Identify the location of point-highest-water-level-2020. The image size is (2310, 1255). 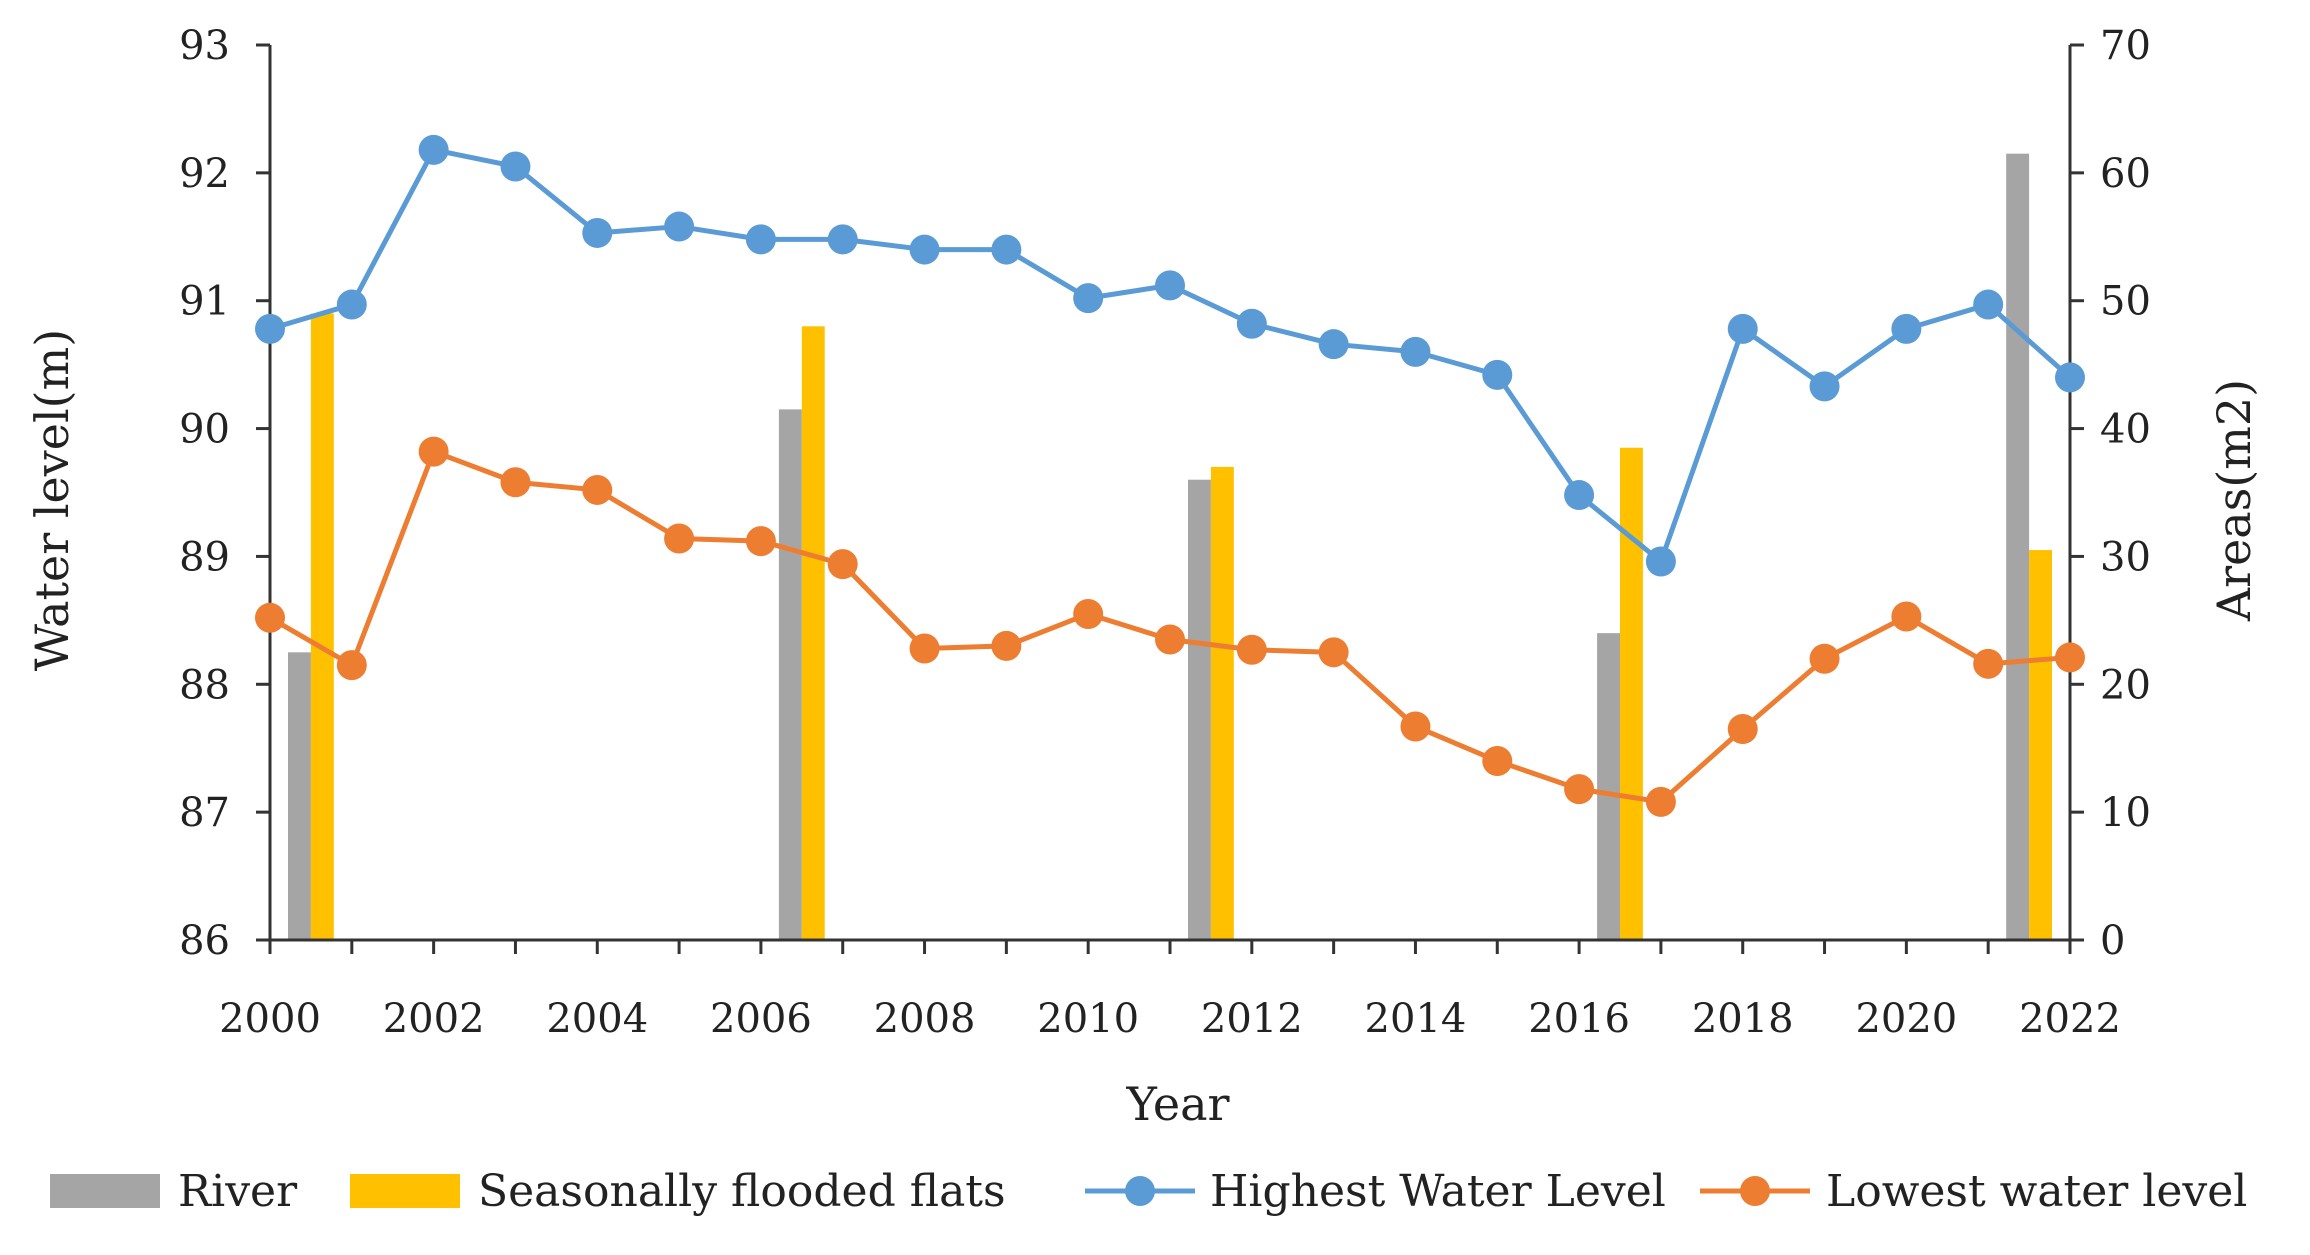
(1906, 328).